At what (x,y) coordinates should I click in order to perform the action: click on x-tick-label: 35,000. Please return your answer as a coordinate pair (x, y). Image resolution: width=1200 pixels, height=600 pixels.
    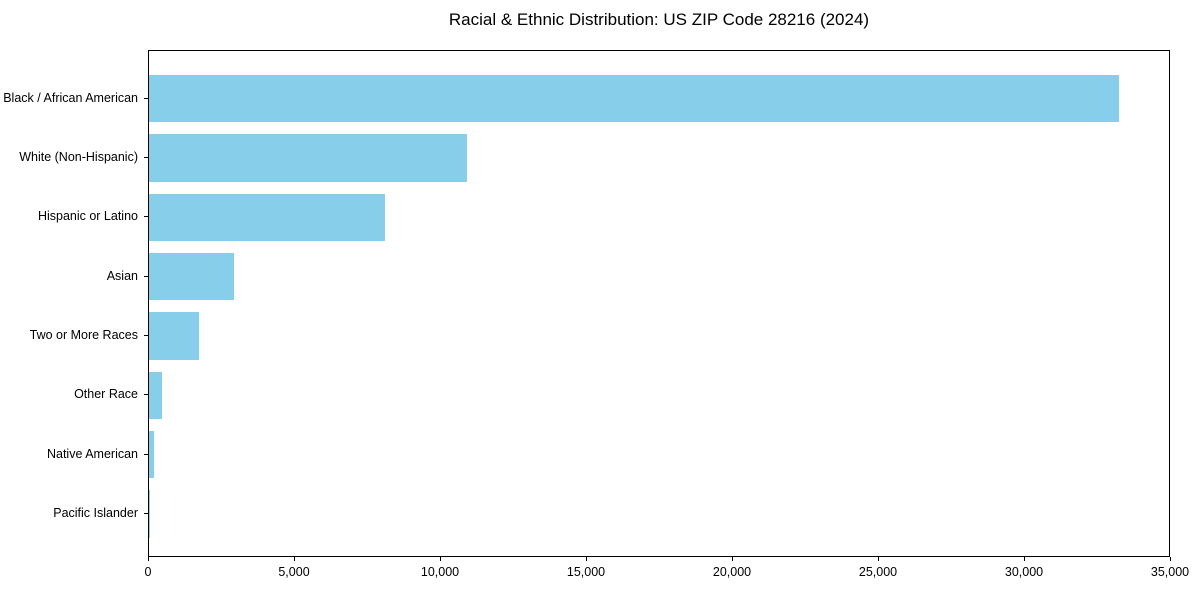
    Looking at the image, I should click on (1170, 572).